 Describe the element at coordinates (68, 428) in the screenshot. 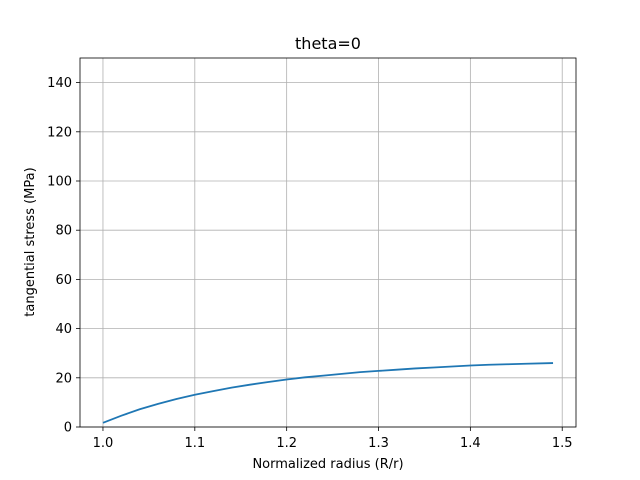

I see `y-tick-label: 0` at that location.